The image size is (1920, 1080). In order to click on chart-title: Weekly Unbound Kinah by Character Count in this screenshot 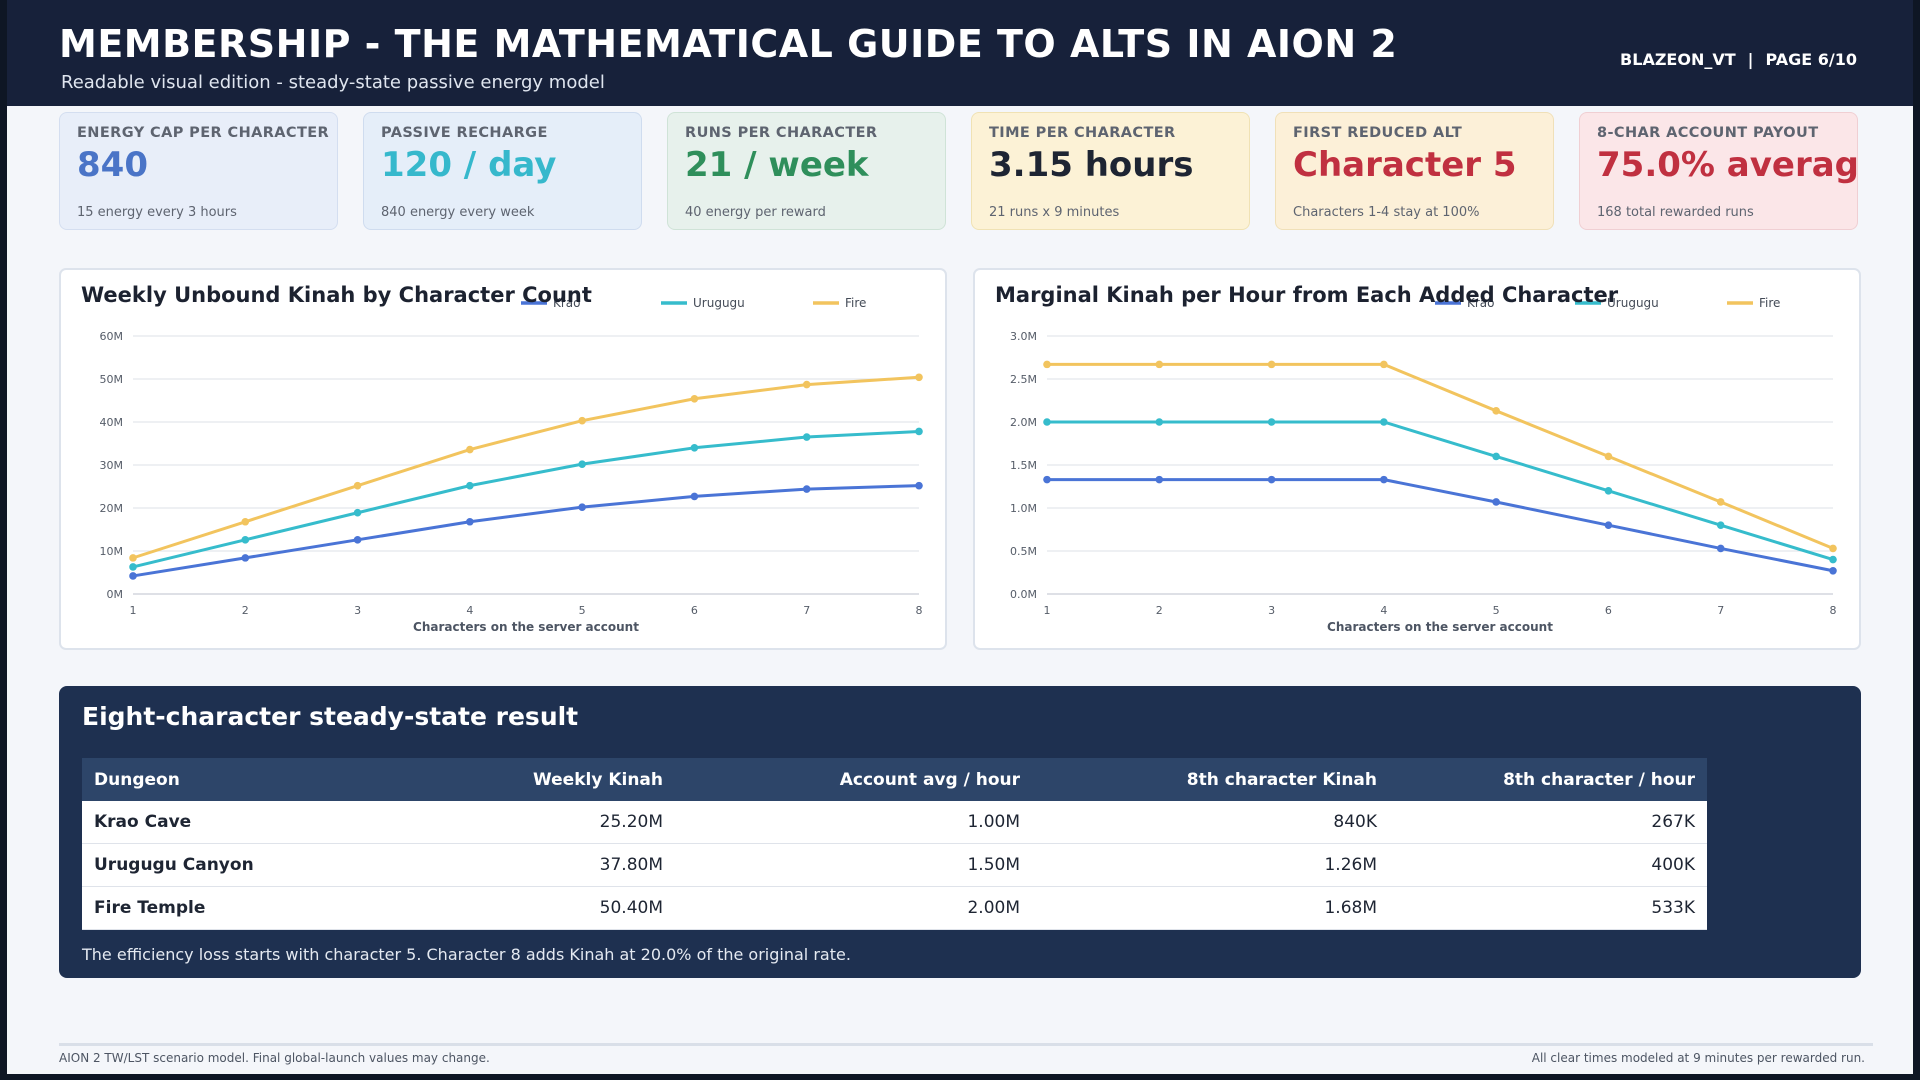, I will do `click(336, 295)`.